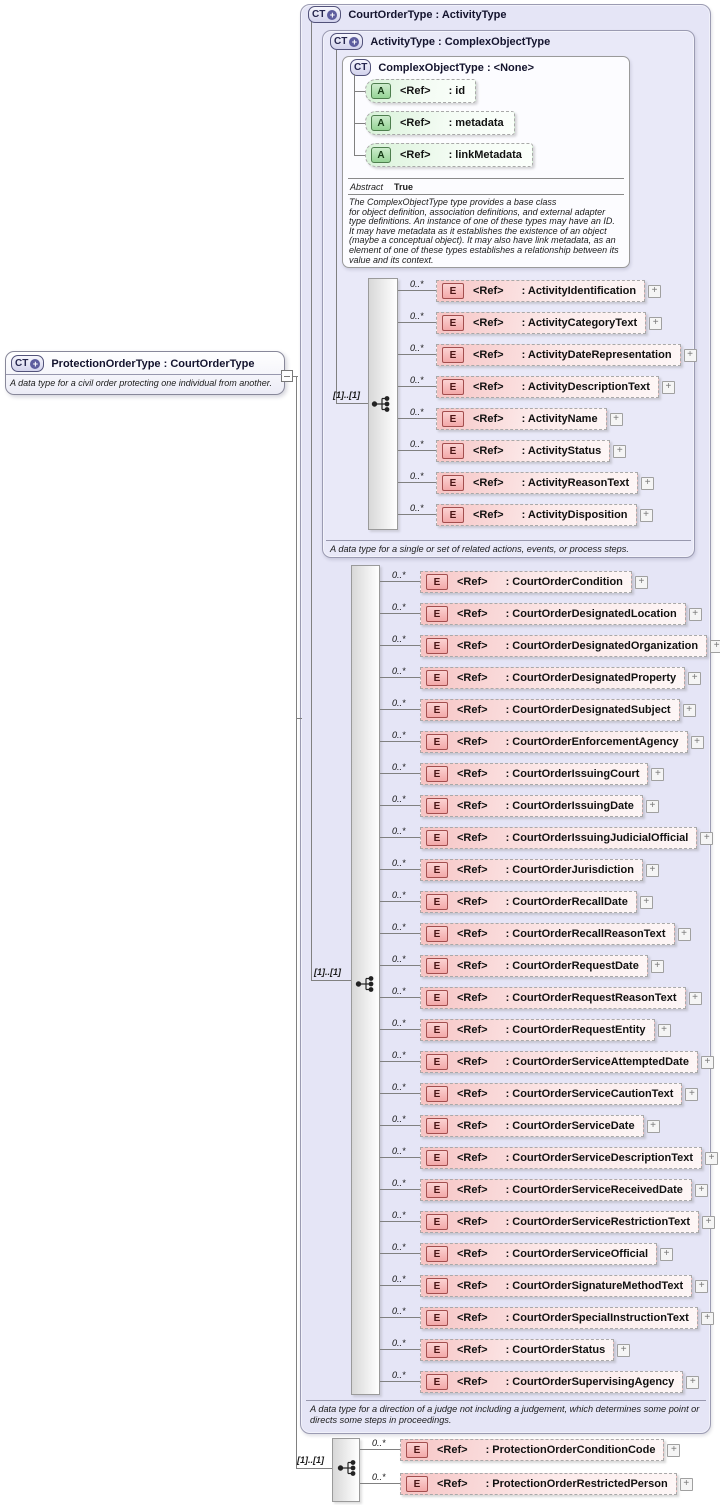 The height and width of the screenshot is (1505, 720). Describe the element at coordinates (550, 710) in the screenshot. I see `element-box: E <Ref> : CourtOrderDesignatedSubject` at that location.